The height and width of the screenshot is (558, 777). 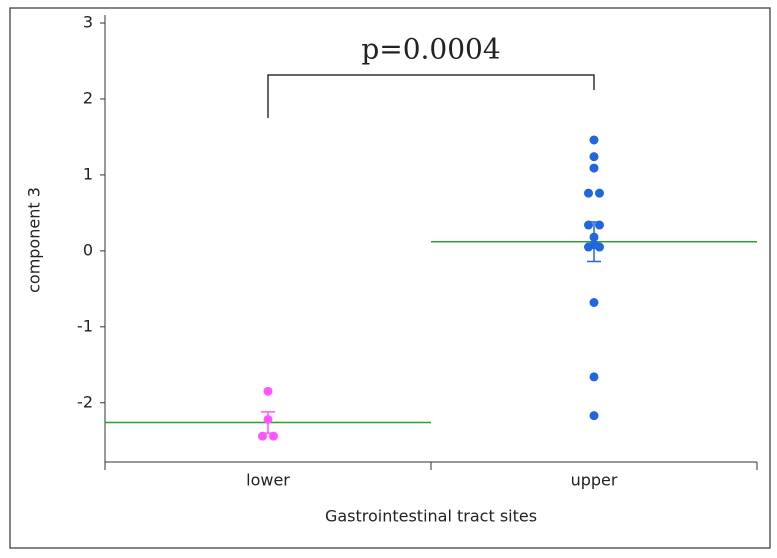 I want to click on y-tick-label: 0, so click(x=88, y=249).